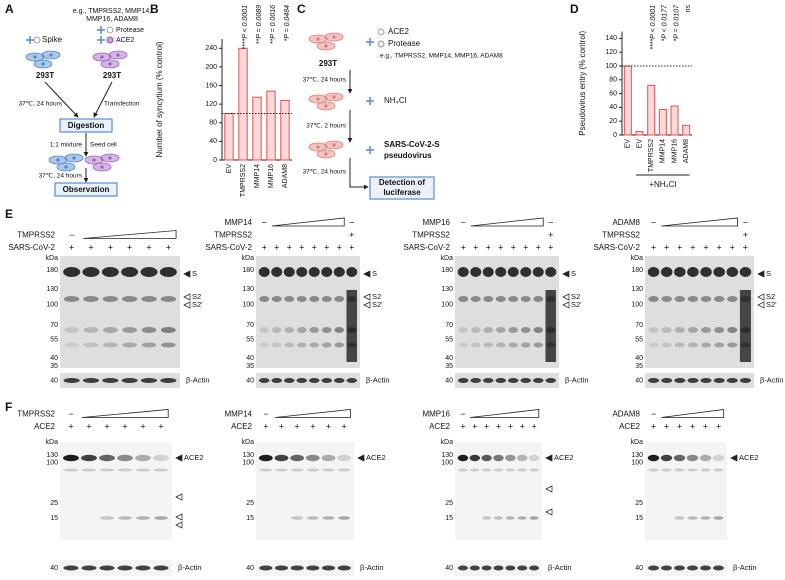 This screenshot has height=580, width=785. I want to click on y-tick-label: 80, so click(613, 80).